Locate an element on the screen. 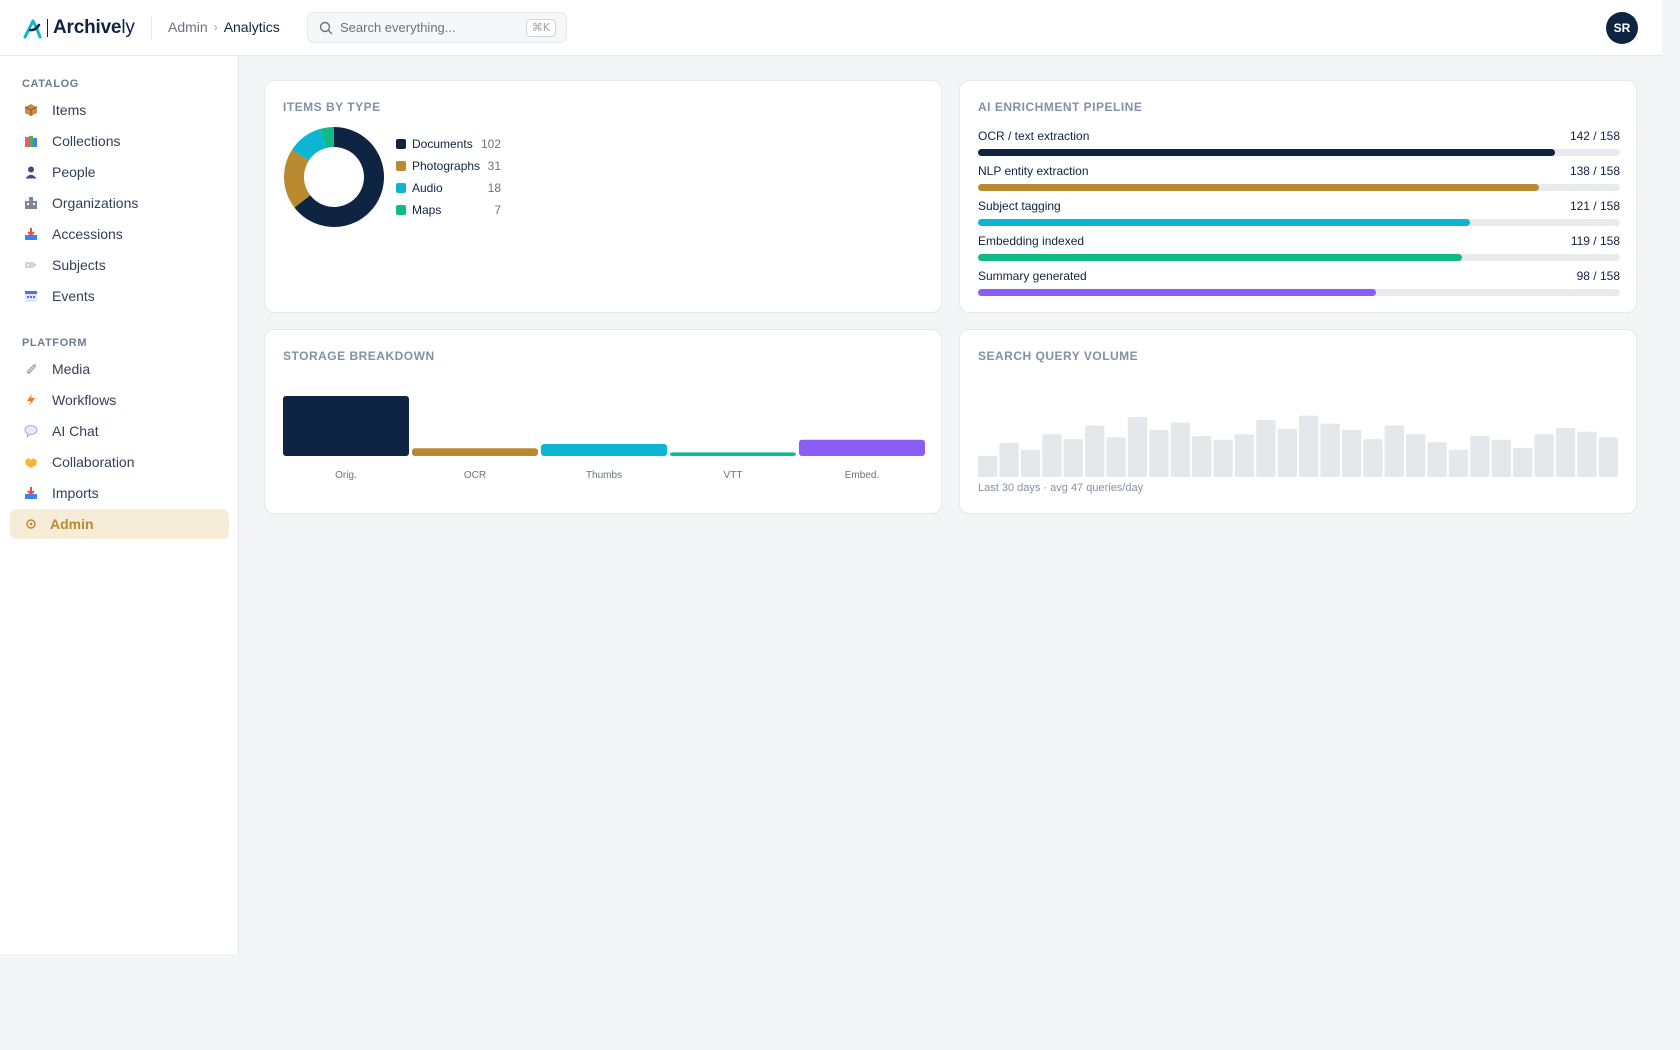 This screenshot has height=1050, width=1680. pipeline-label: OCR / text extraction is located at coordinates (1034, 136).